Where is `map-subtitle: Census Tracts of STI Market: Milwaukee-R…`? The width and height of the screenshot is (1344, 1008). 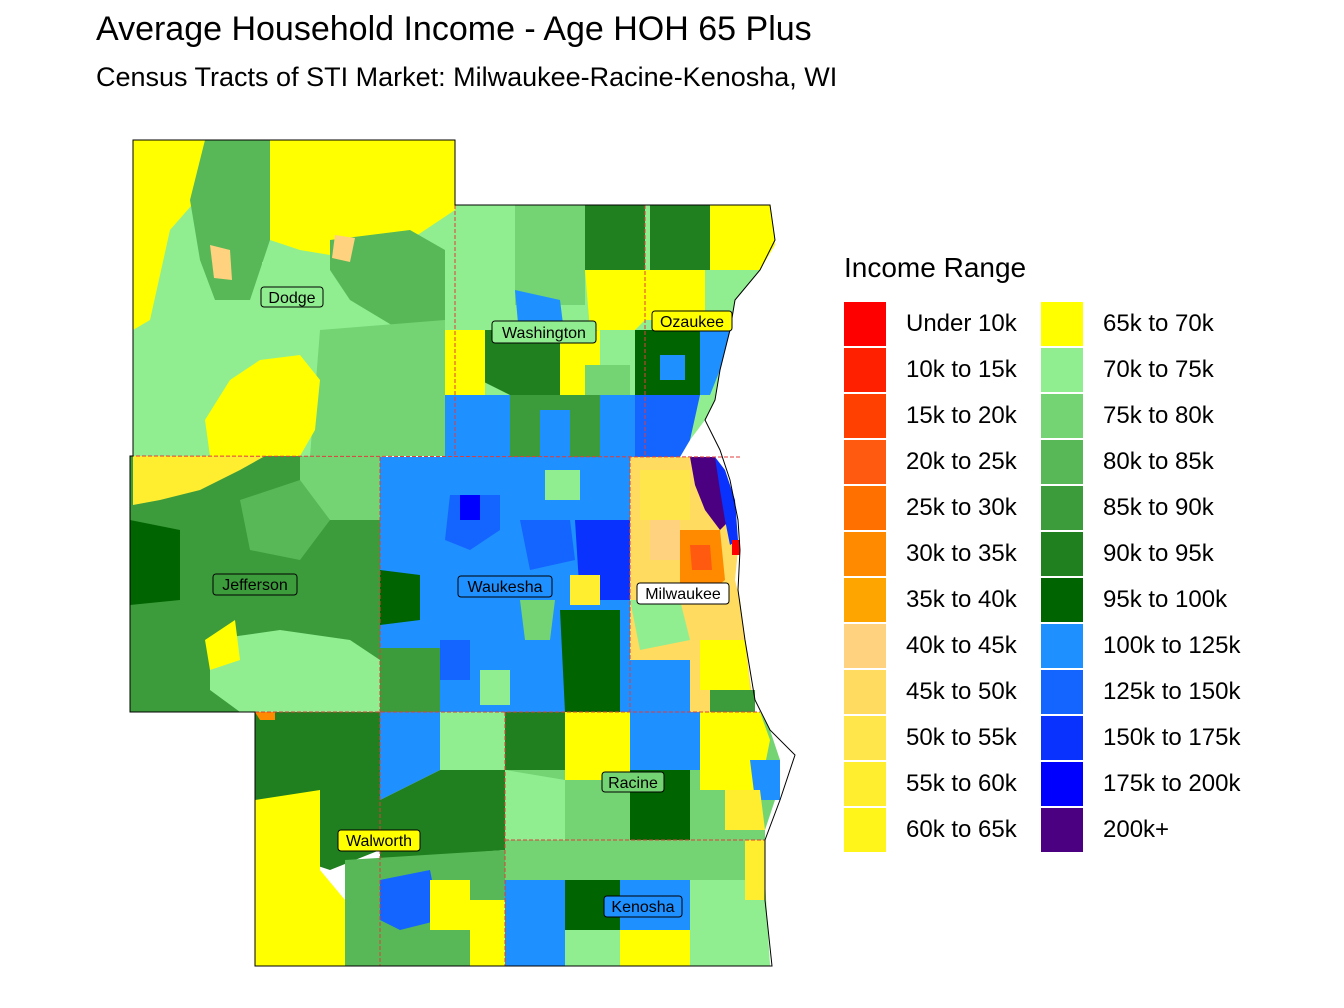
map-subtitle: Census Tracts of STI Market: Milwaukee-R… is located at coordinates (467, 77).